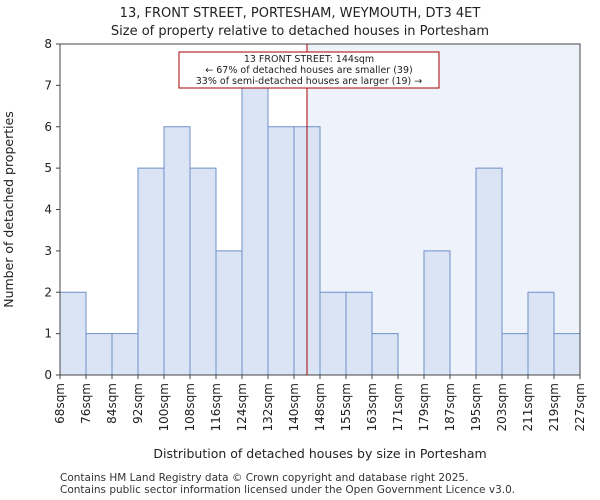 The height and width of the screenshot is (500, 600). Describe the element at coordinates (216, 407) in the screenshot. I see `x-tick-label: 116sqm` at that location.